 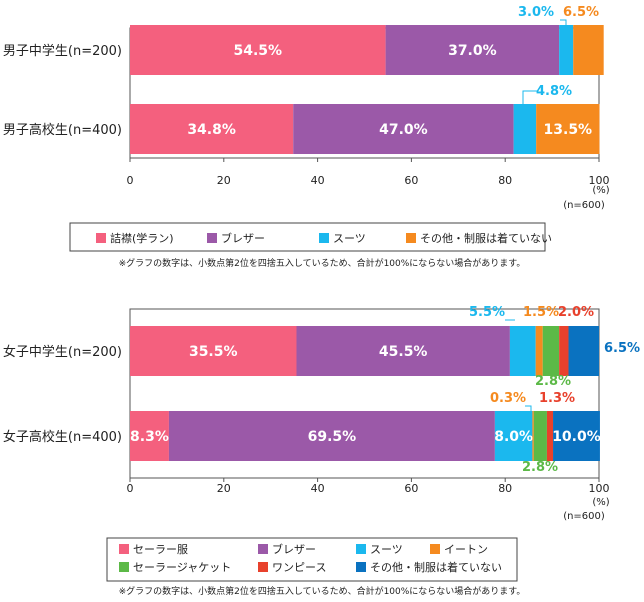 I want to click on data-label: 35.5%, so click(x=213, y=352).